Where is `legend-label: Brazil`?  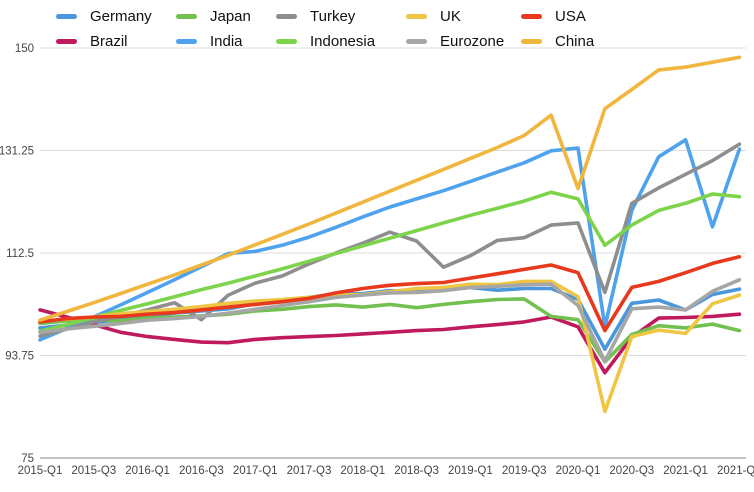 legend-label: Brazil is located at coordinates (109, 41).